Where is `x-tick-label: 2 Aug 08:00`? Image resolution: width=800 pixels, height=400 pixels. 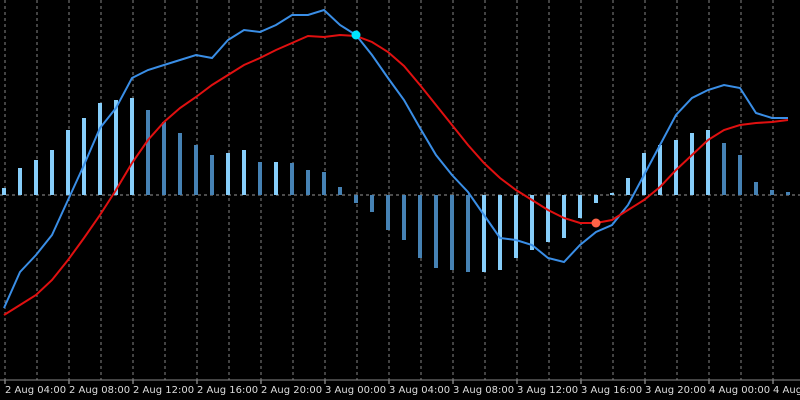 x-tick-label: 2 Aug 08:00 is located at coordinates (99, 390).